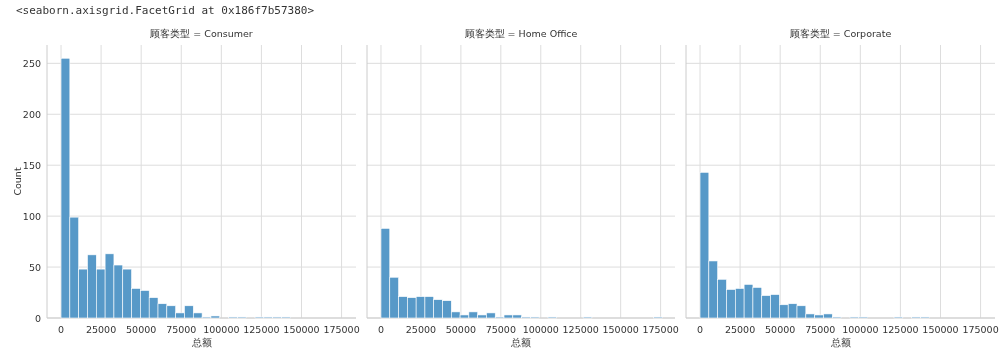  Describe the element at coordinates (31, 165) in the screenshot. I see `y-tick-label: 150` at that location.